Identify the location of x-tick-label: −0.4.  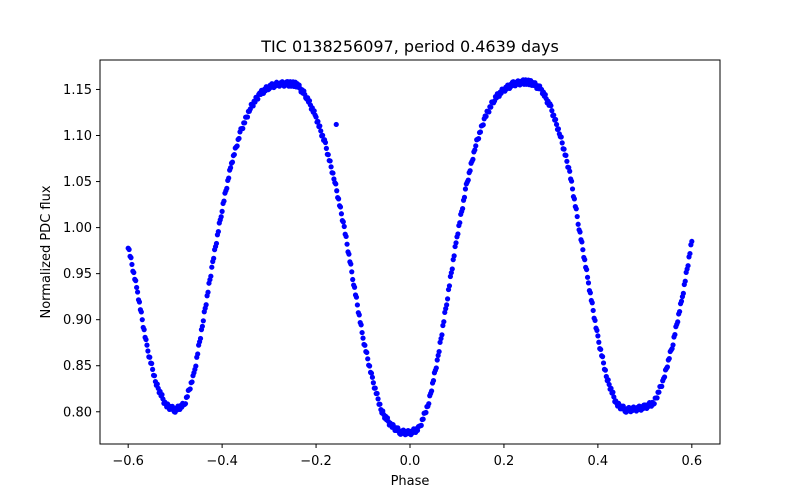
(222, 461).